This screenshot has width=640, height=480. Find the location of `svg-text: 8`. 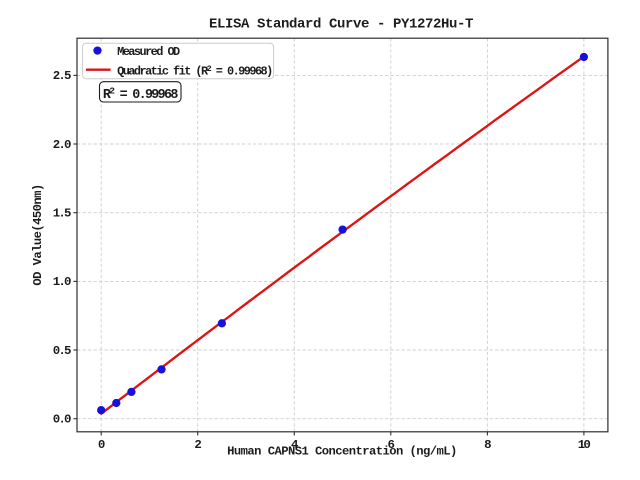

svg-text: 8 is located at coordinates (487, 445).